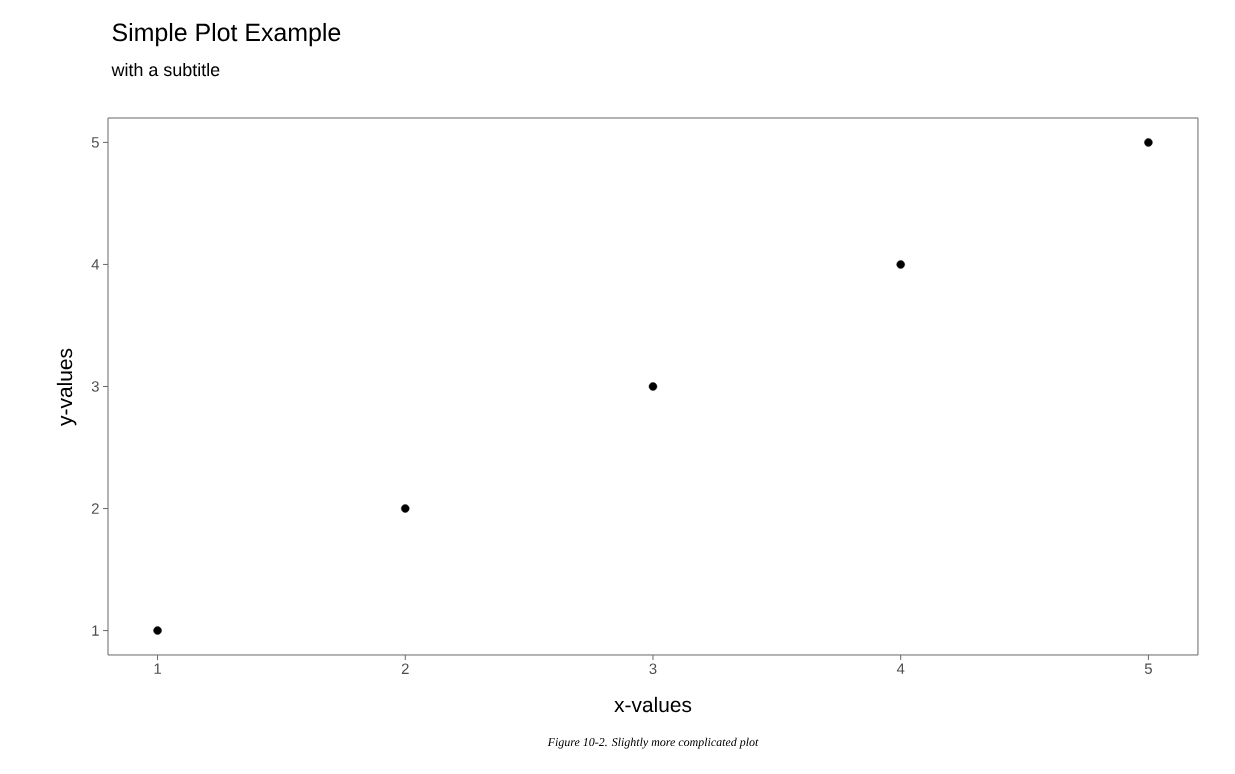 This screenshot has height=774, width=1235. What do you see at coordinates (95, 264) in the screenshot?
I see `y-tick-label: 4` at bounding box center [95, 264].